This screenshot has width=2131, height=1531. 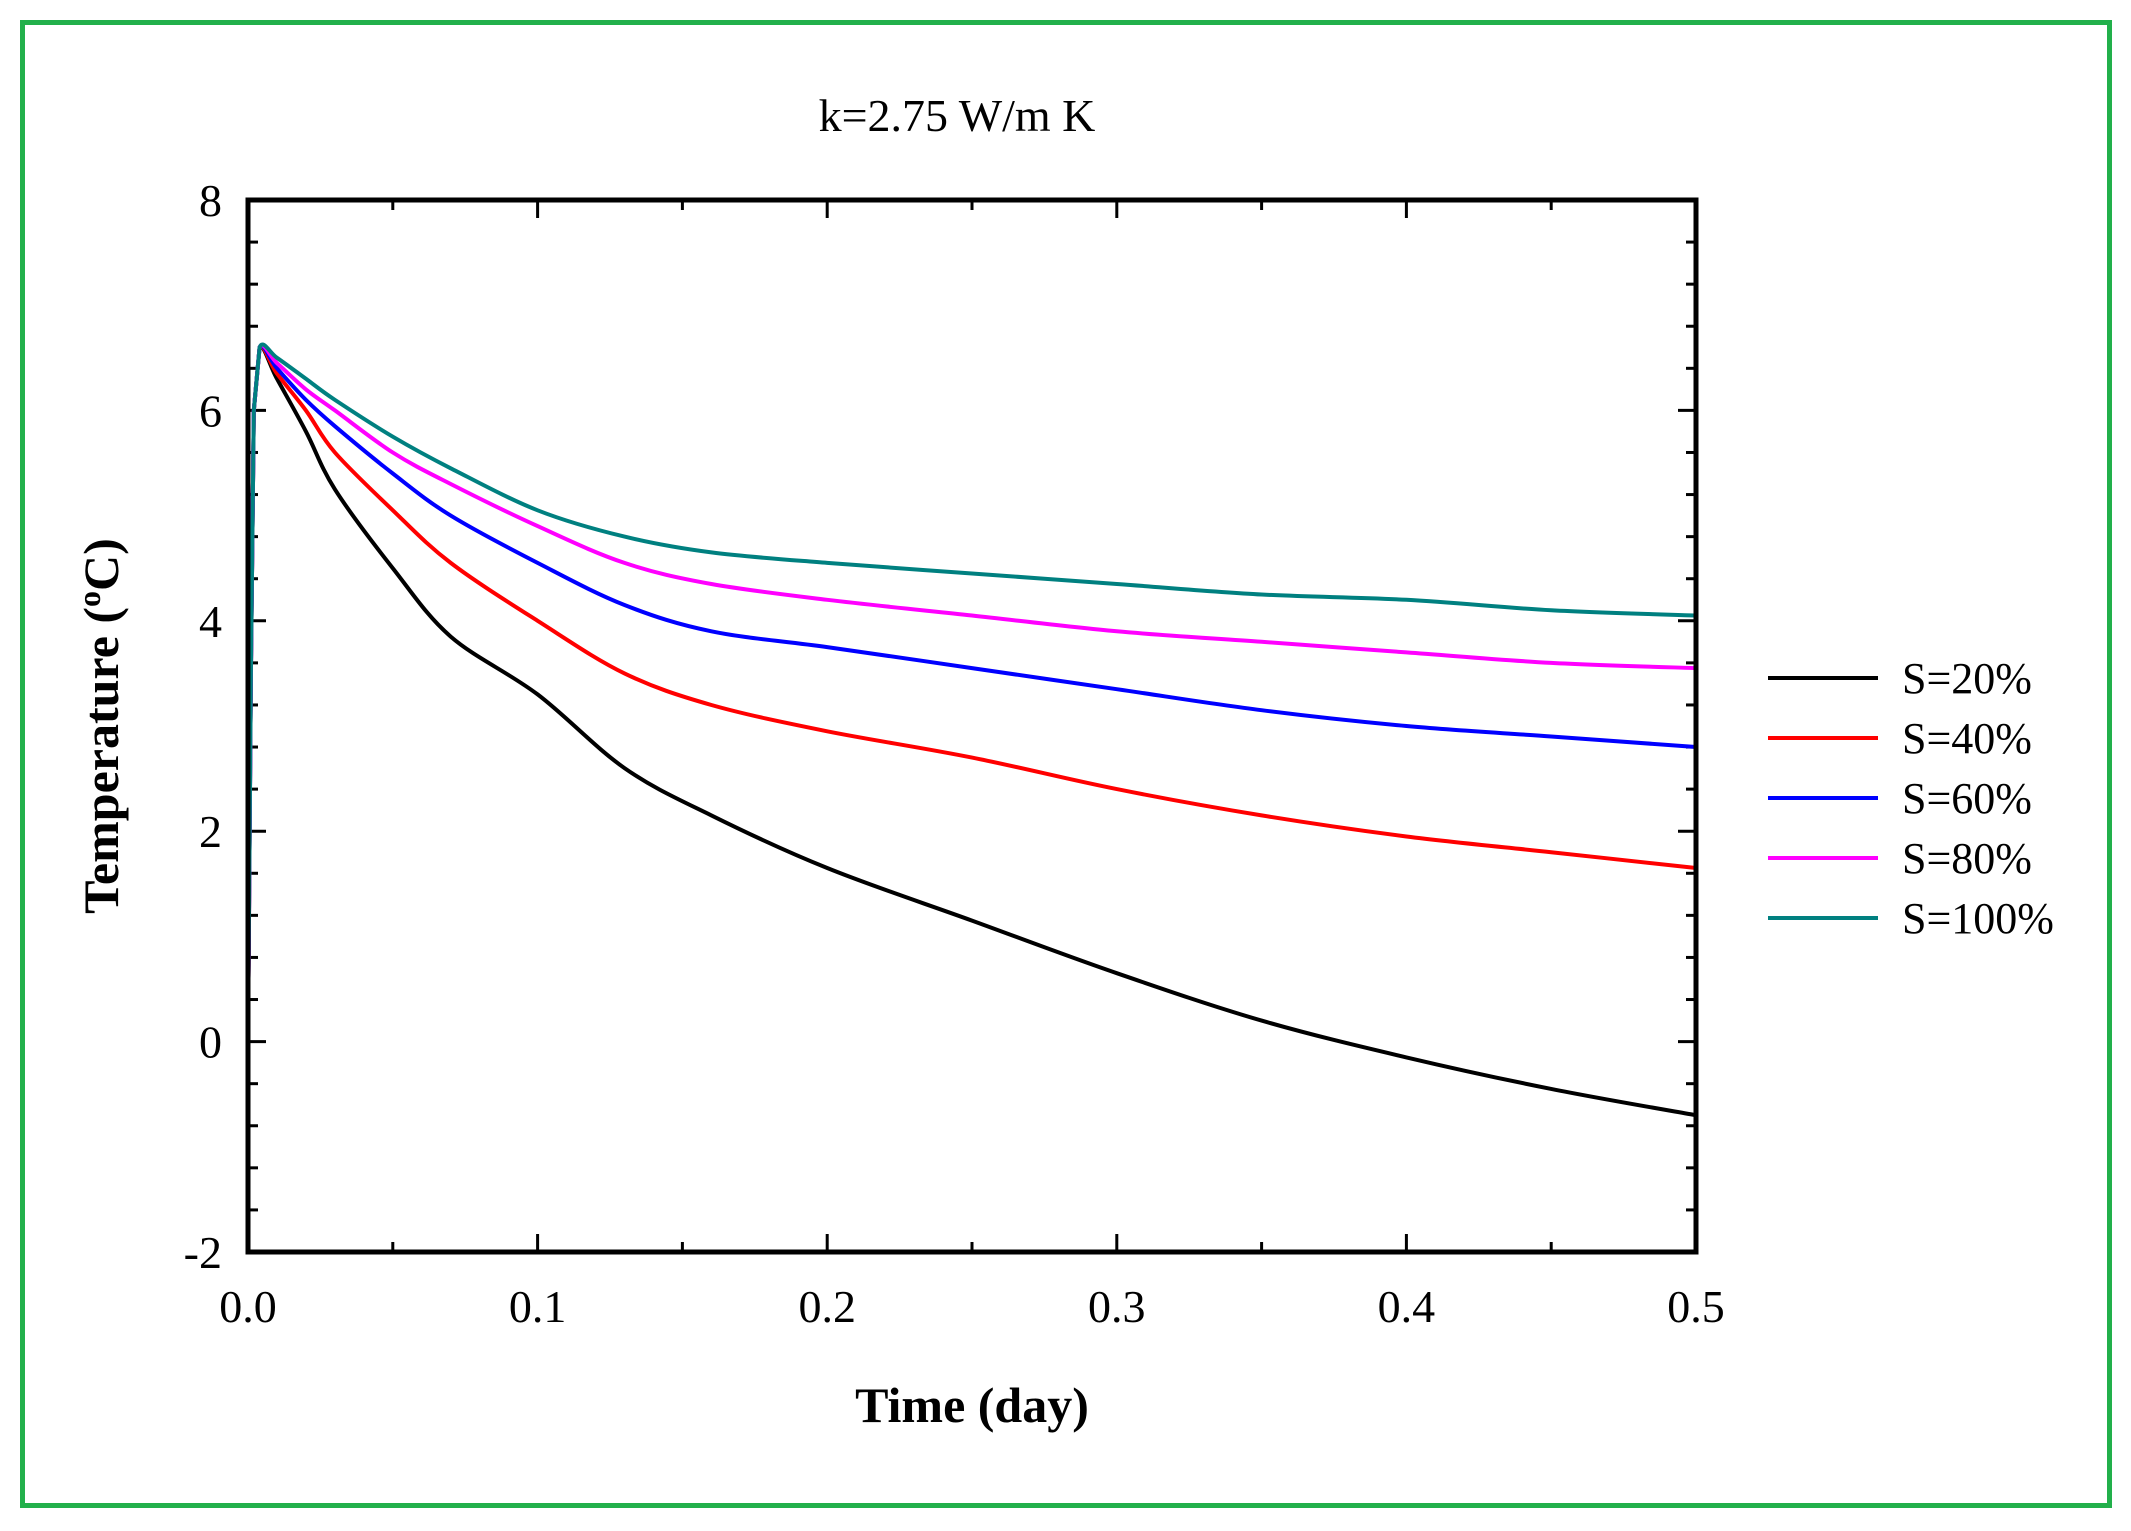 What do you see at coordinates (248, 1306) in the screenshot?
I see `x-tick-label: 0.0` at bounding box center [248, 1306].